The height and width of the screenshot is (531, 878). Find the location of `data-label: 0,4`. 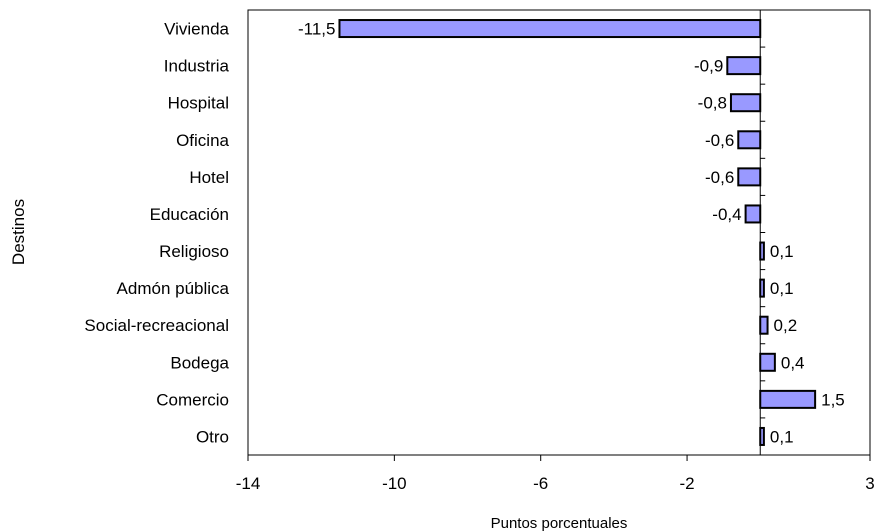

data-label: 0,4 is located at coordinates (793, 362).